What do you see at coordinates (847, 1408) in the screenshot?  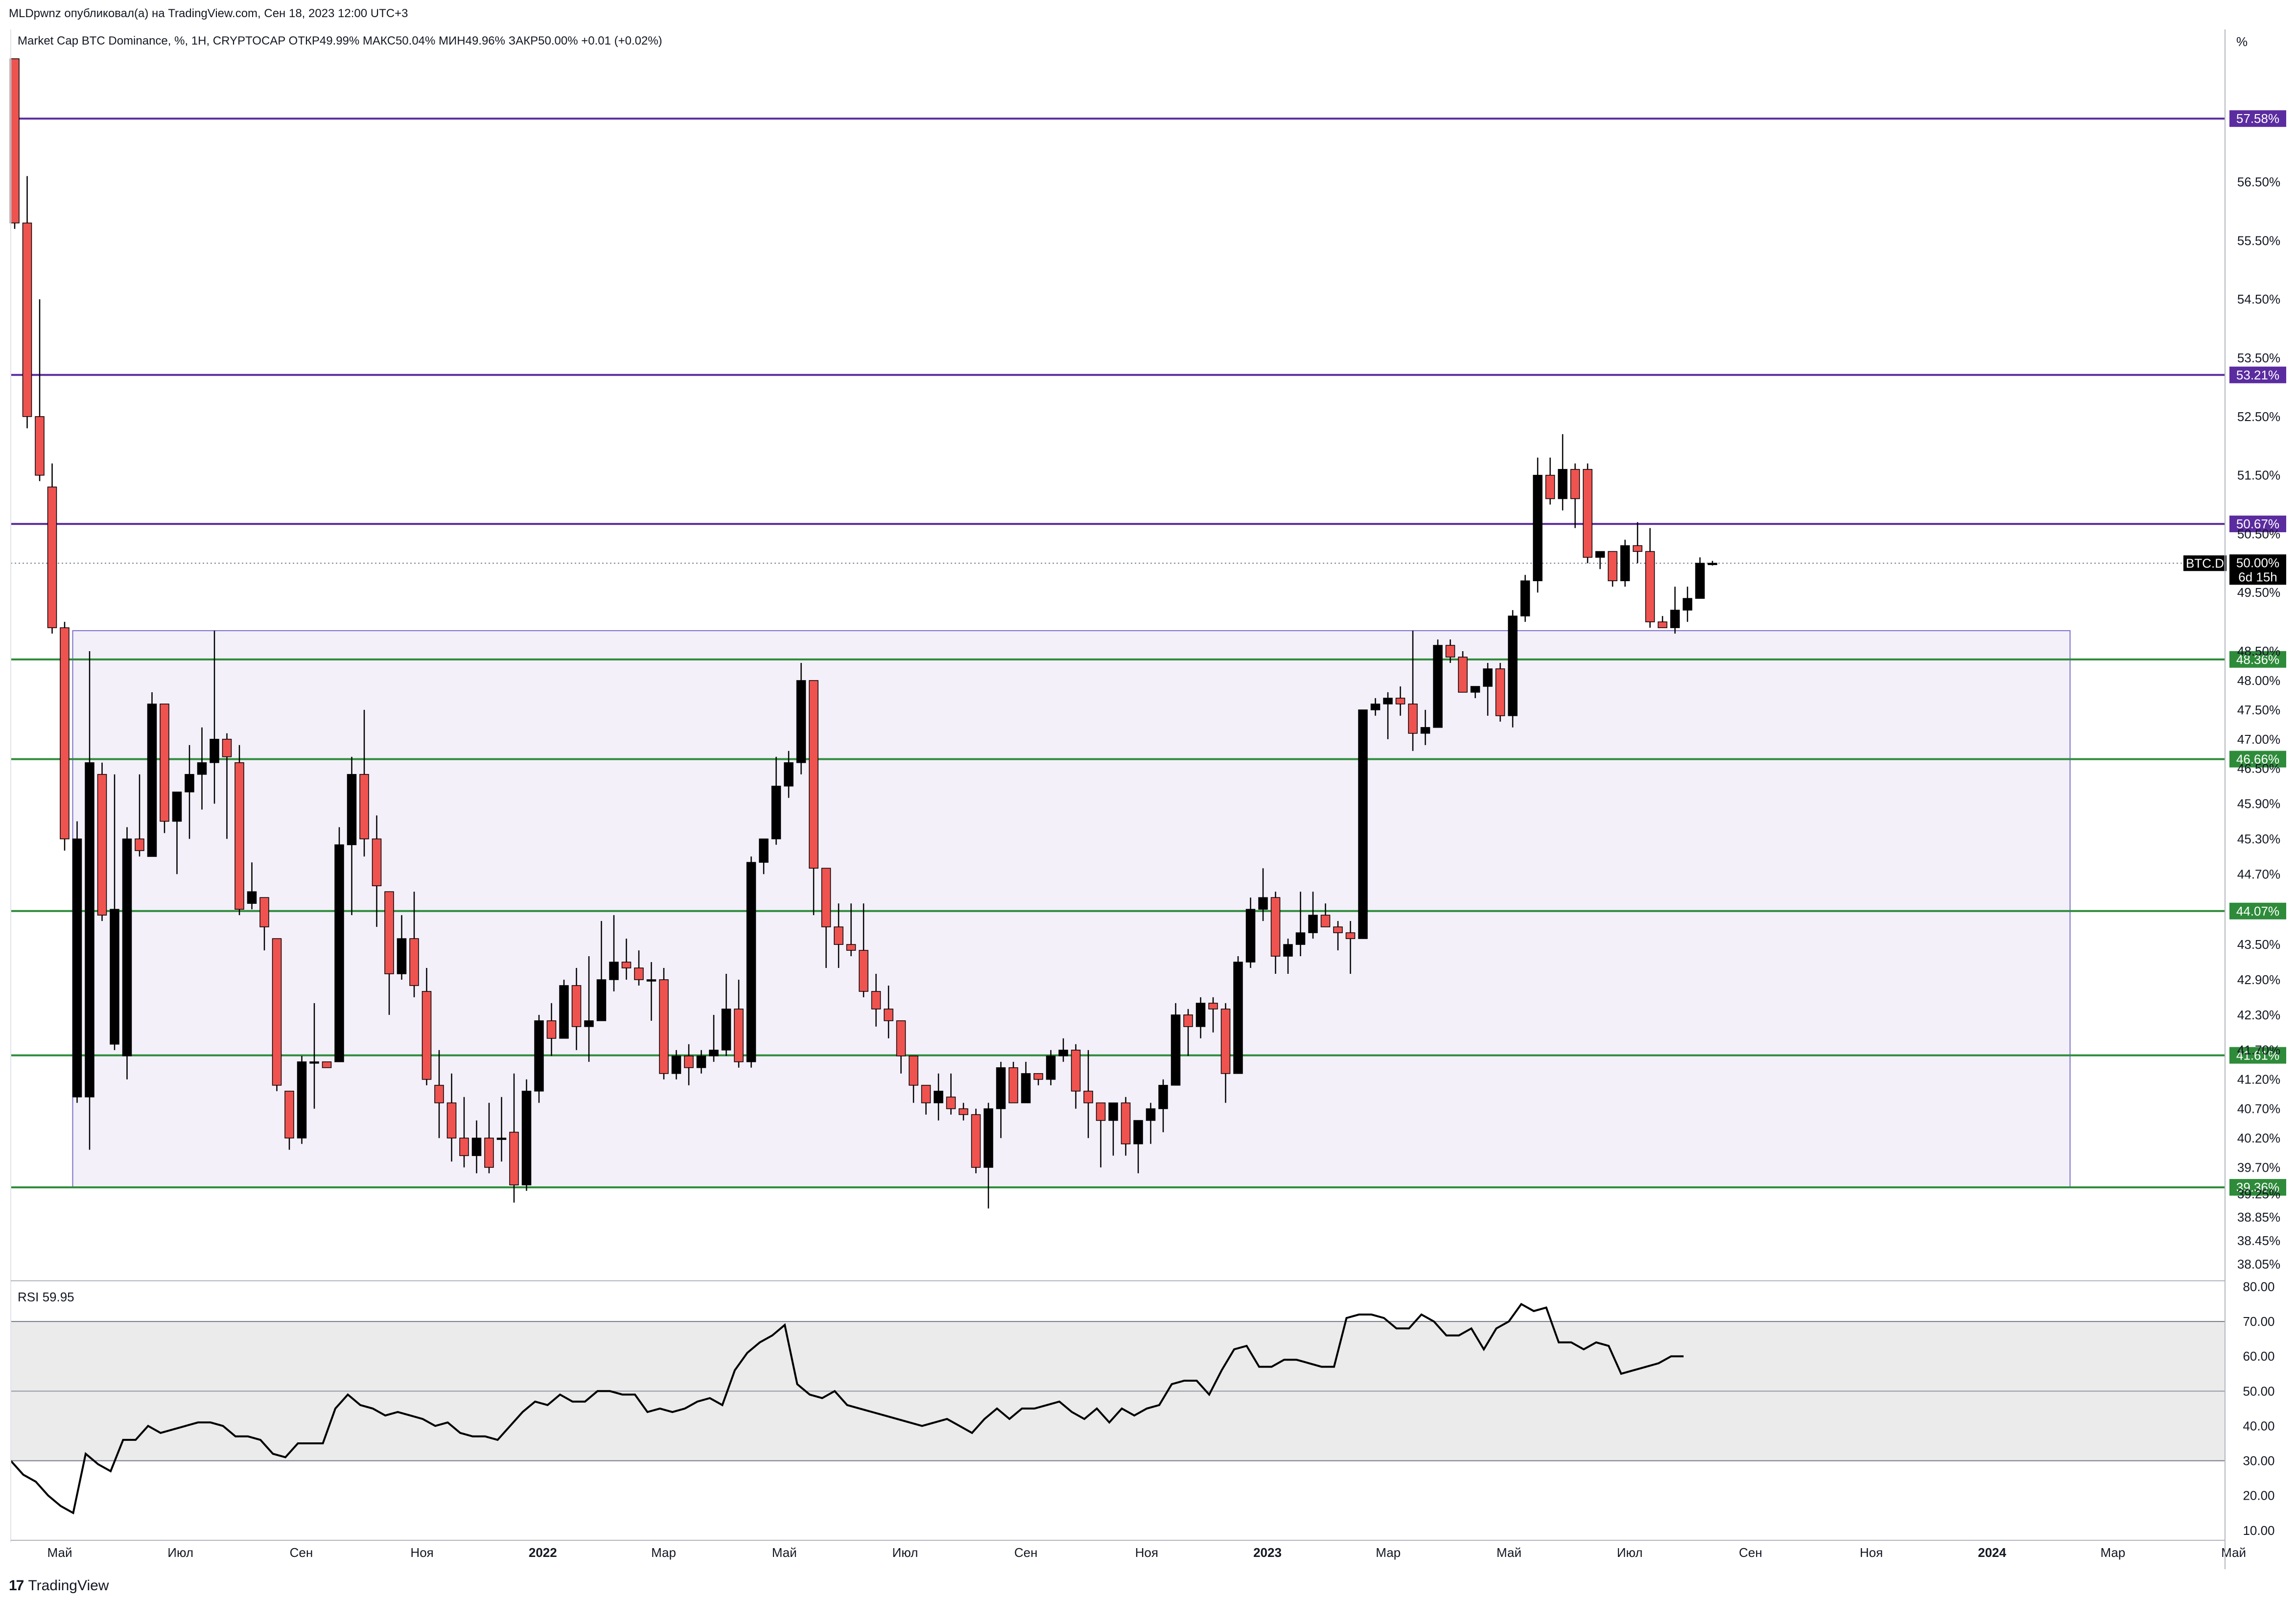 I see `rsi-line` at bounding box center [847, 1408].